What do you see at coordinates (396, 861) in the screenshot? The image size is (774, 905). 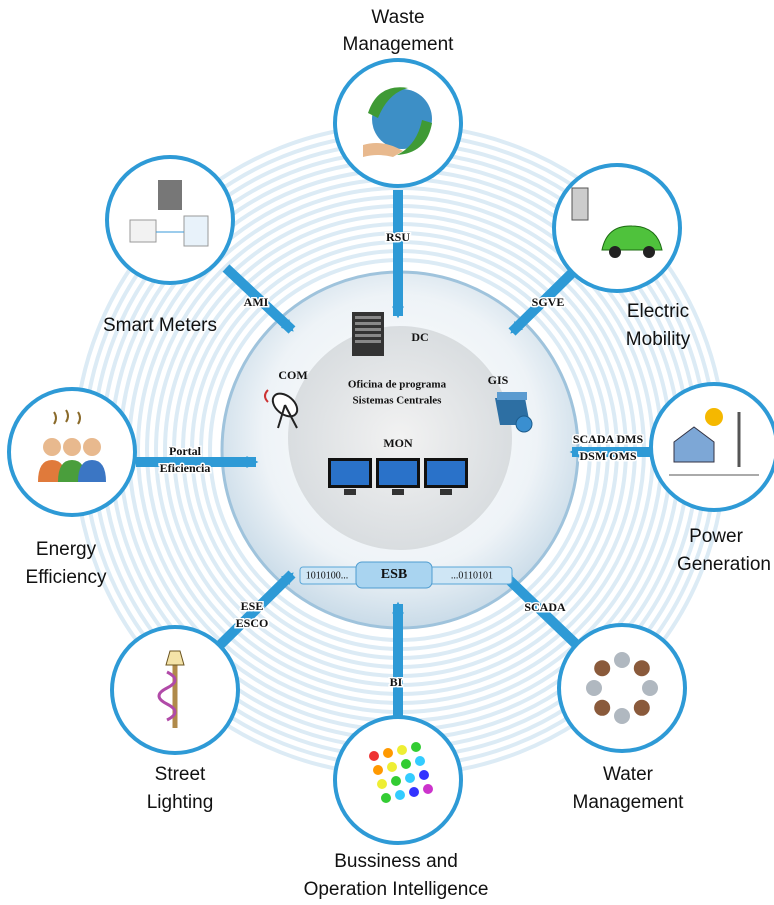 I see `node-label: Bussiness and` at bounding box center [396, 861].